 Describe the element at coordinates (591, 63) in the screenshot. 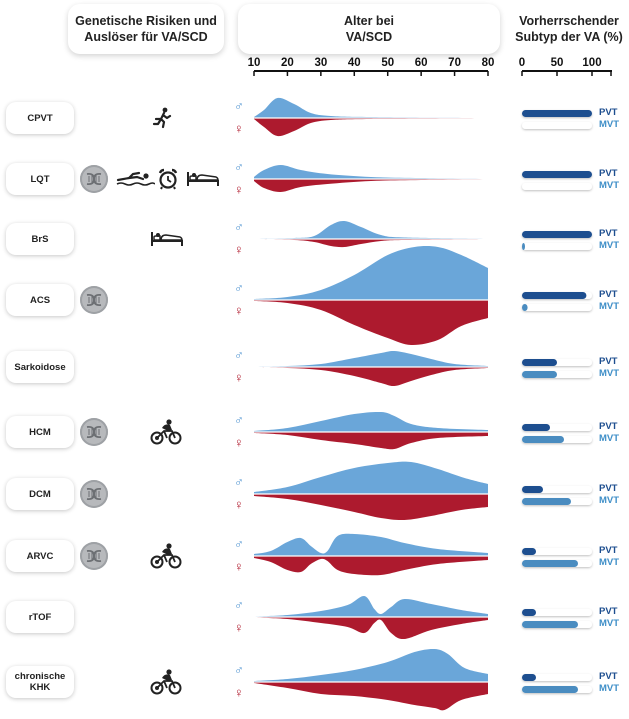

I see `pct-tick-label: 100` at that location.